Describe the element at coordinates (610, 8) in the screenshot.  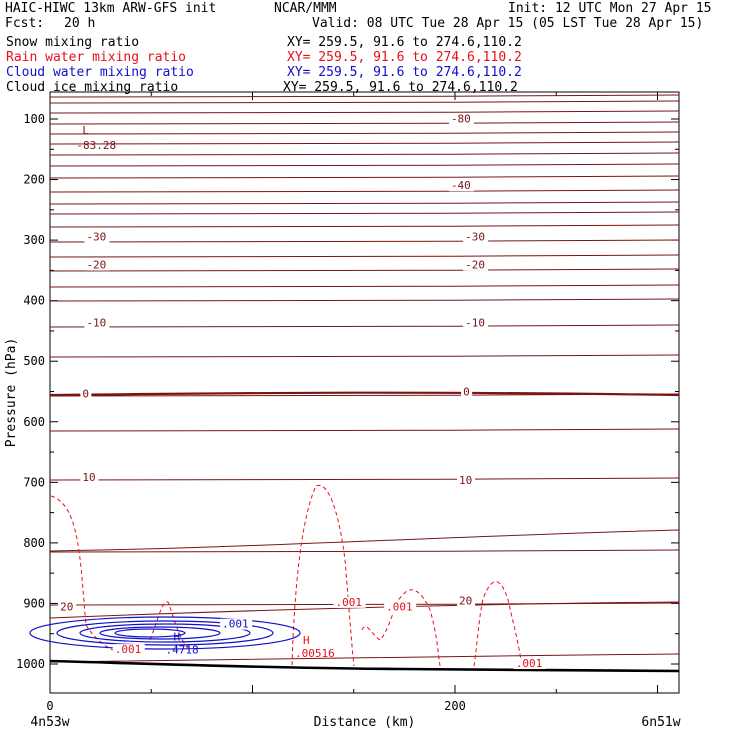
I see `init-time: Init: 12 UTC Mon 27 Apr 15` at that location.